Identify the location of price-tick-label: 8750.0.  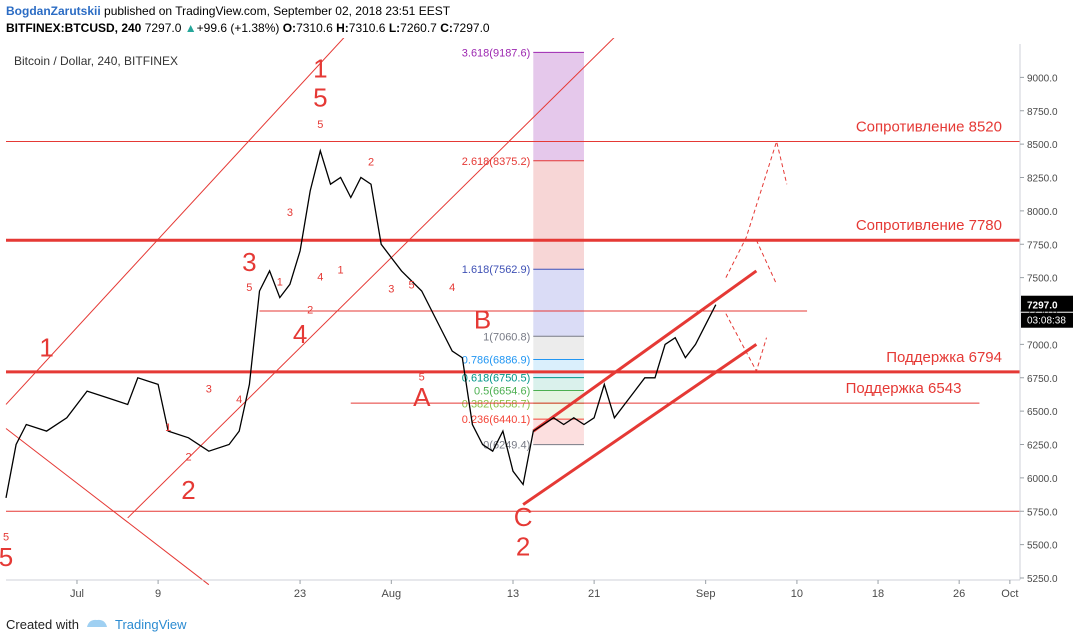
(1042, 112).